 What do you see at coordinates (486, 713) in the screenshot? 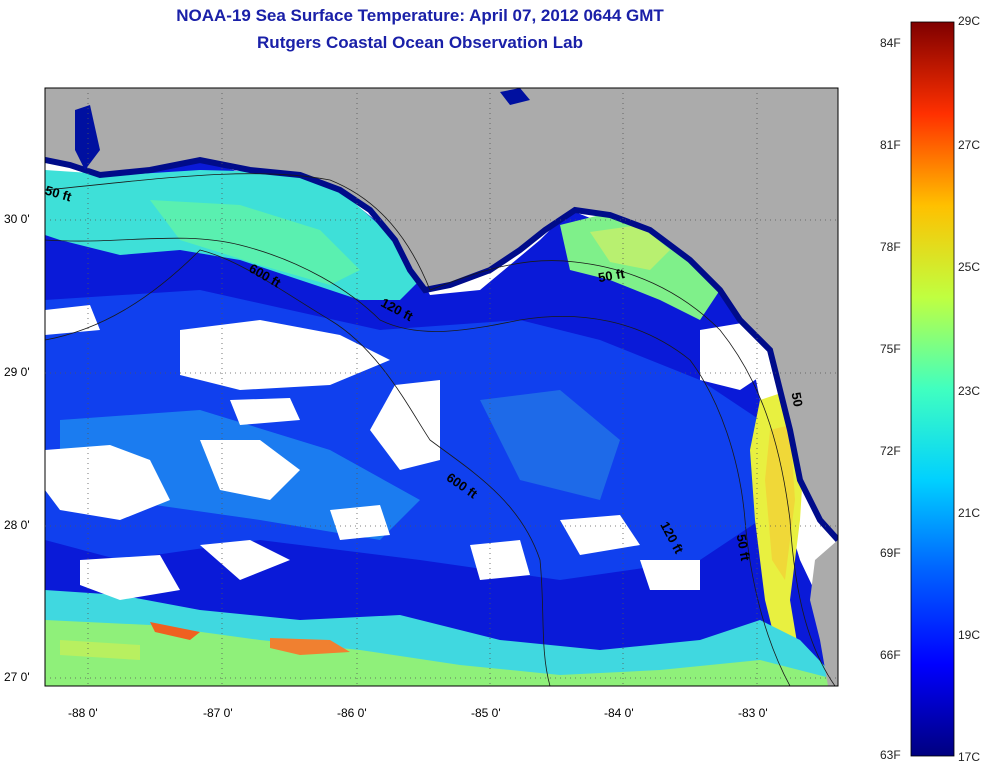
I see `x-tick-label: -85 0'` at bounding box center [486, 713].